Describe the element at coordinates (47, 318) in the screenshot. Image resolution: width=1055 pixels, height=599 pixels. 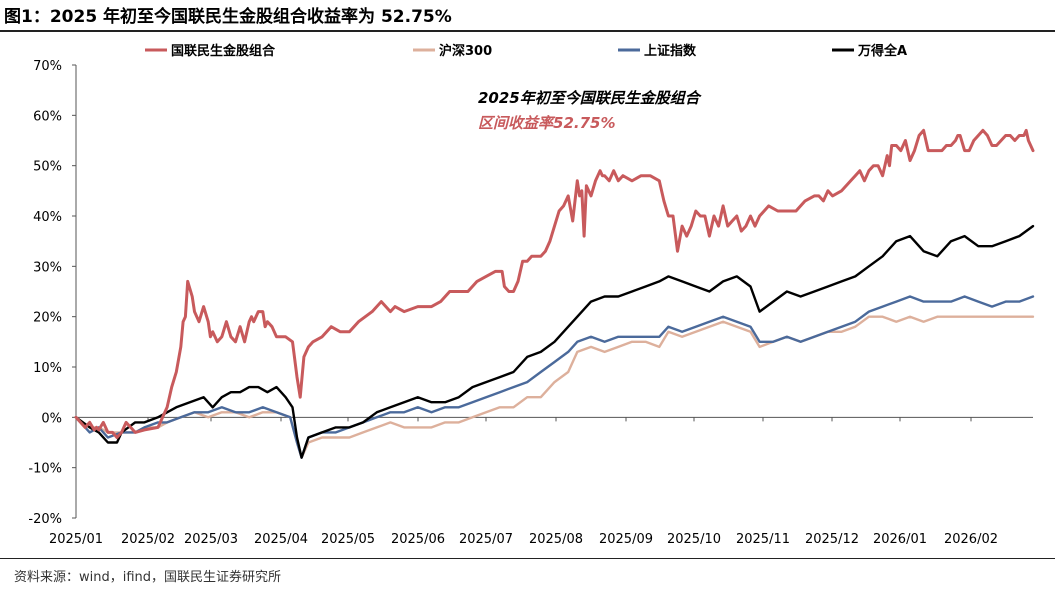
I see `y-tick-label: 20%` at that location.